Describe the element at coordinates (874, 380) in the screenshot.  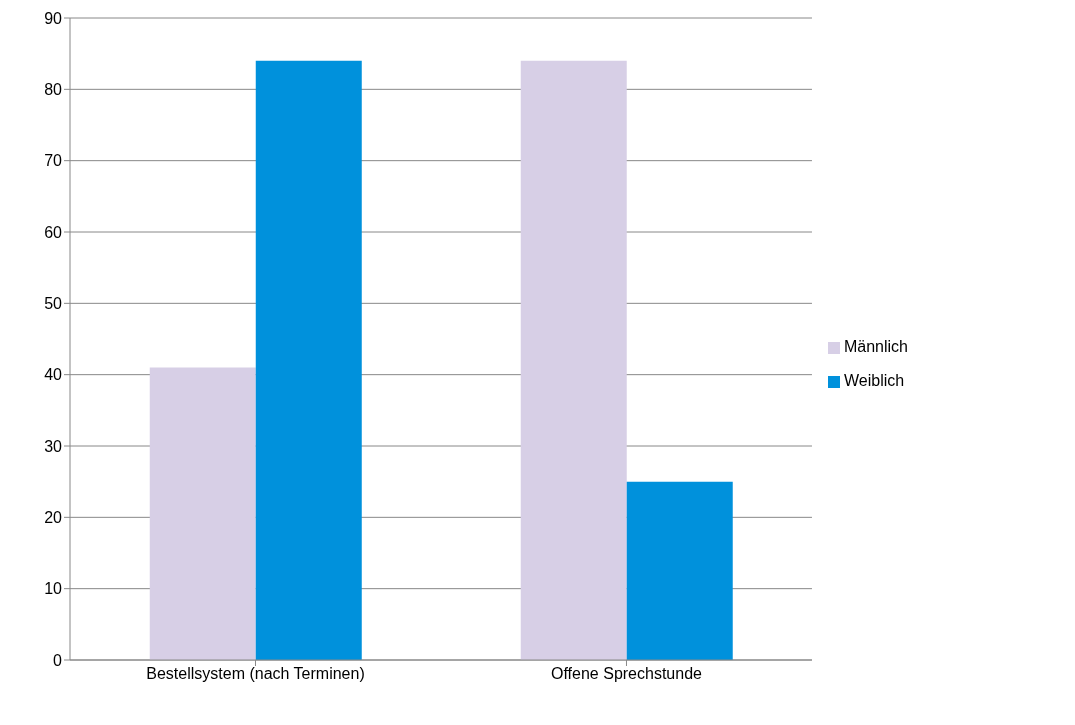
I see `legend-label: Weiblich` at that location.